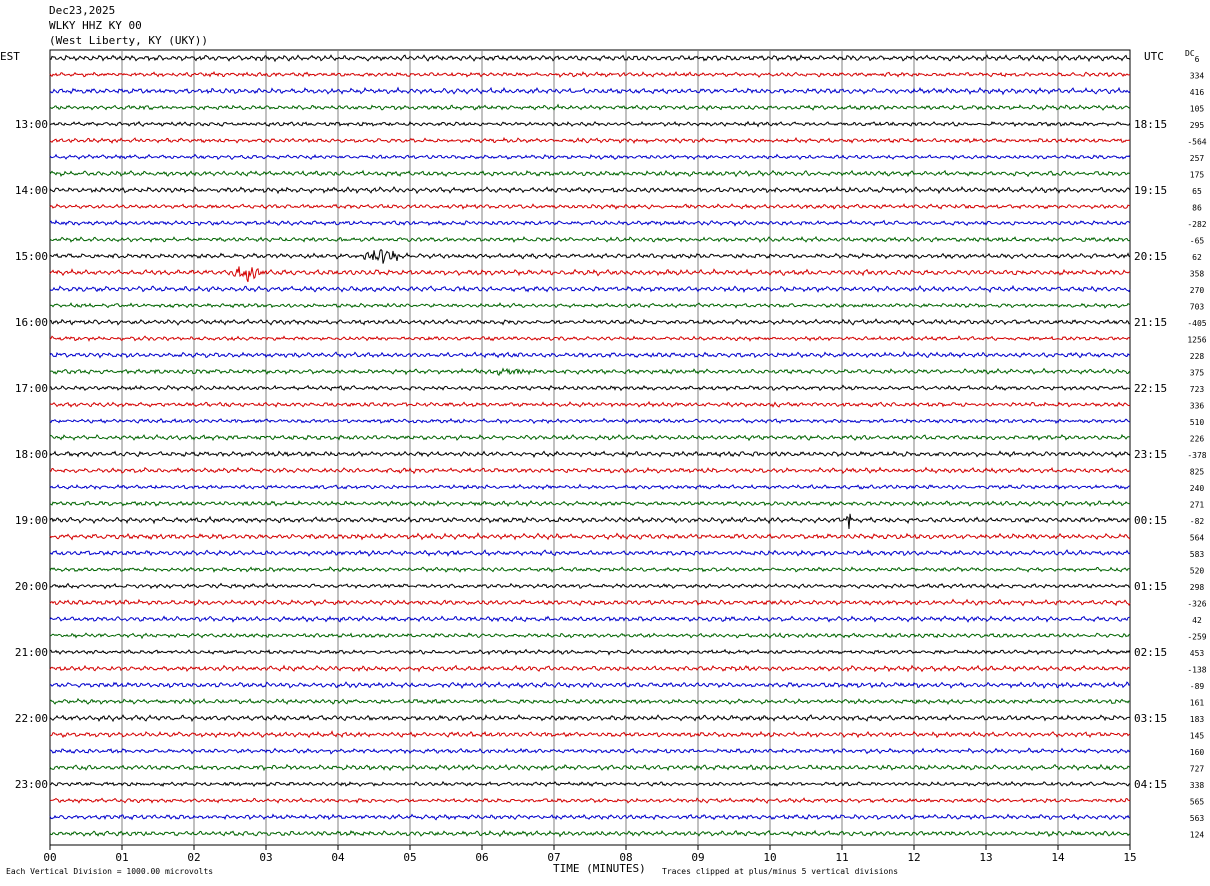 This screenshot has height=886, width=1210. I want to click on dc-offset-label: 257, so click(1197, 158).